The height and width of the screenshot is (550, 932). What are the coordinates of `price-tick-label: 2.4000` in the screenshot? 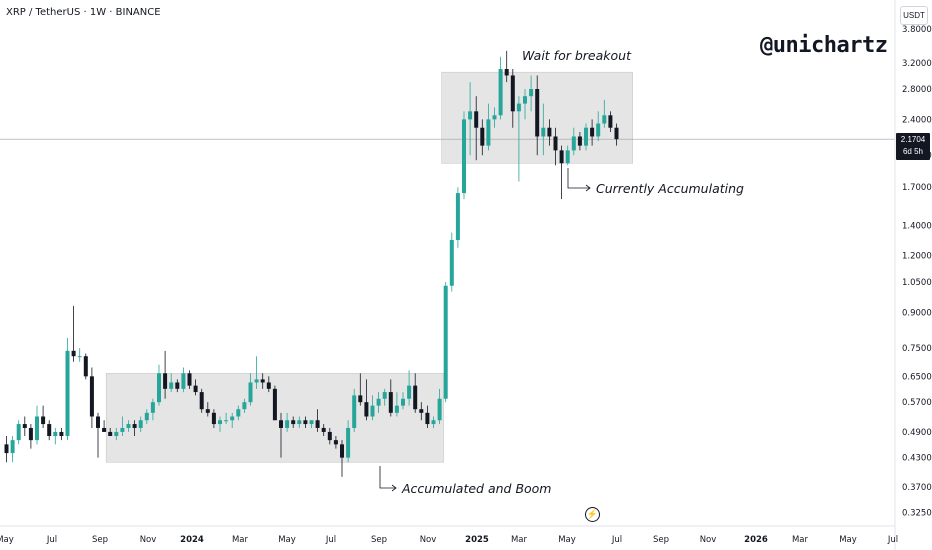 It's located at (917, 120).